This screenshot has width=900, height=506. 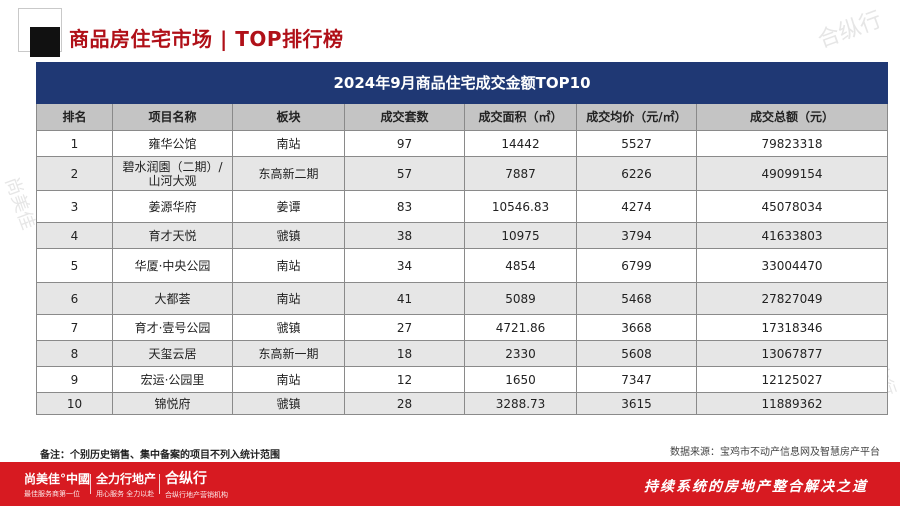 I want to click on table-cell: 3615, so click(x=636, y=403).